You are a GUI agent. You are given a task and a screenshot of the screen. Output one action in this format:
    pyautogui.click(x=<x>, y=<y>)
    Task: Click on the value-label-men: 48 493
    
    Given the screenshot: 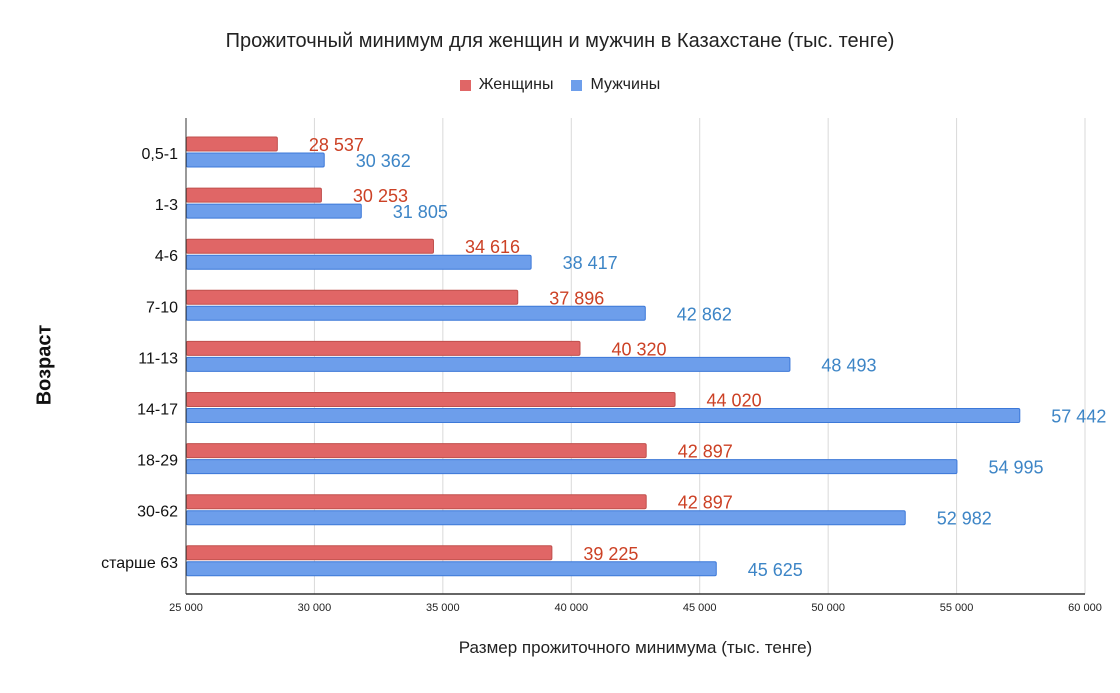 What is the action you would take?
    pyautogui.click(x=848, y=365)
    